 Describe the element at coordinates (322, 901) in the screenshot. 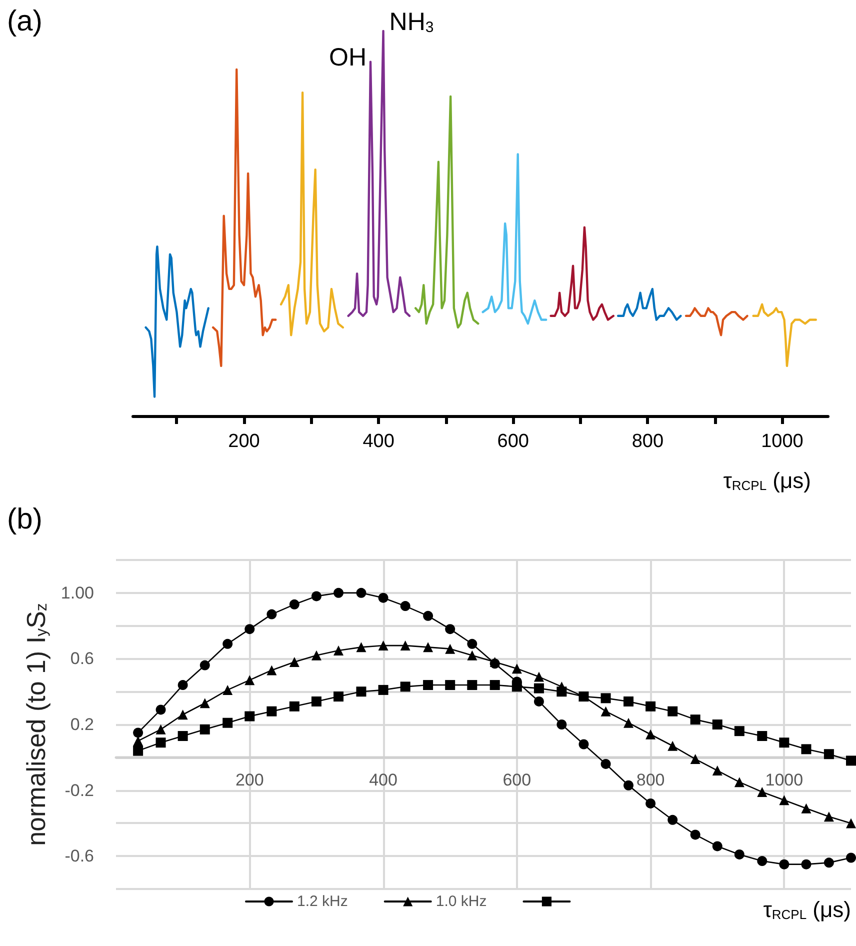

I see `legend-label: 1.2 kHz` at that location.